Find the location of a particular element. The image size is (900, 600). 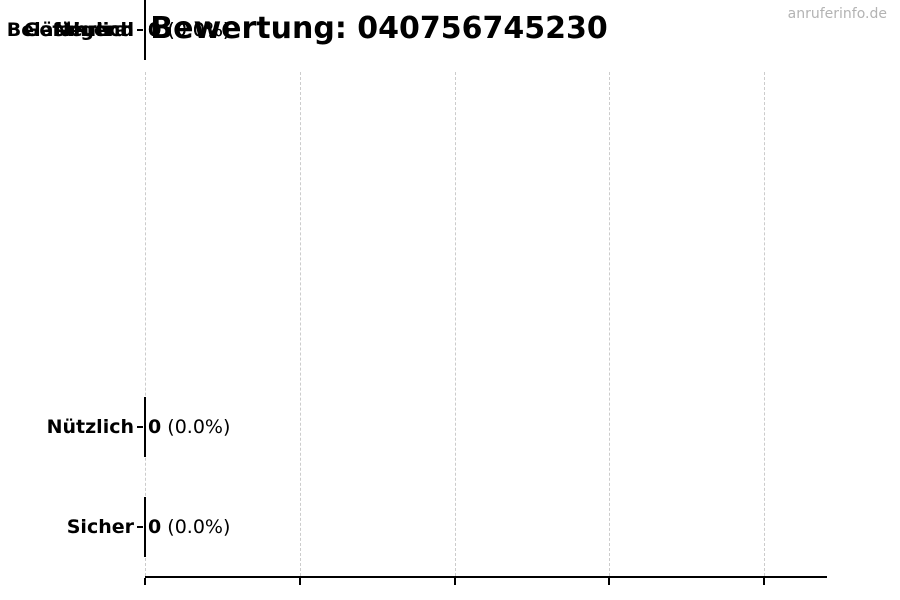

category-label: Sicher is located at coordinates (100, 527).